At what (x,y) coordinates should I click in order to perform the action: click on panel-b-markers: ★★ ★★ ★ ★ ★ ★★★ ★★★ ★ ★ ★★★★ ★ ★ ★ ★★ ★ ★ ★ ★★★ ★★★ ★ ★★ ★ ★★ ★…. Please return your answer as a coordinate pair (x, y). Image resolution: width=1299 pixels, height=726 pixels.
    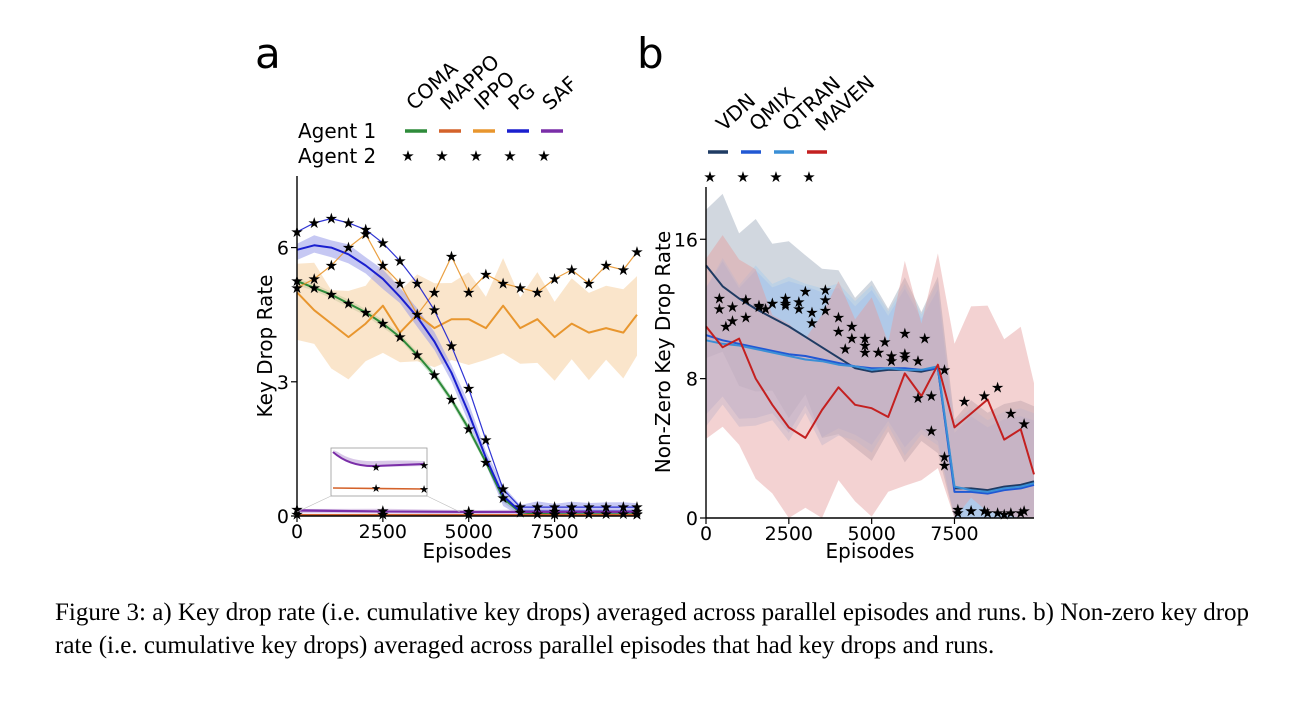
    Looking at the image, I should click on (872, 402).